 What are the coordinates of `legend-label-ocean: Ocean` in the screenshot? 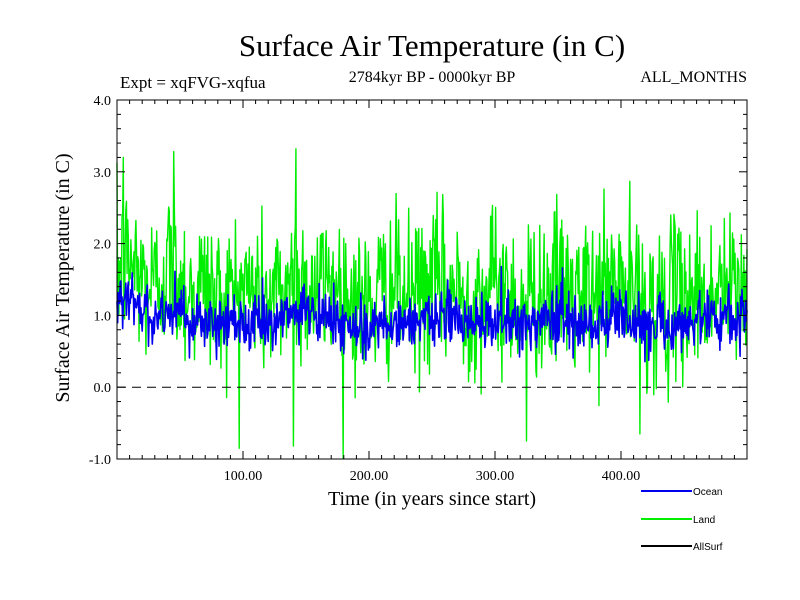 It's located at (707, 492).